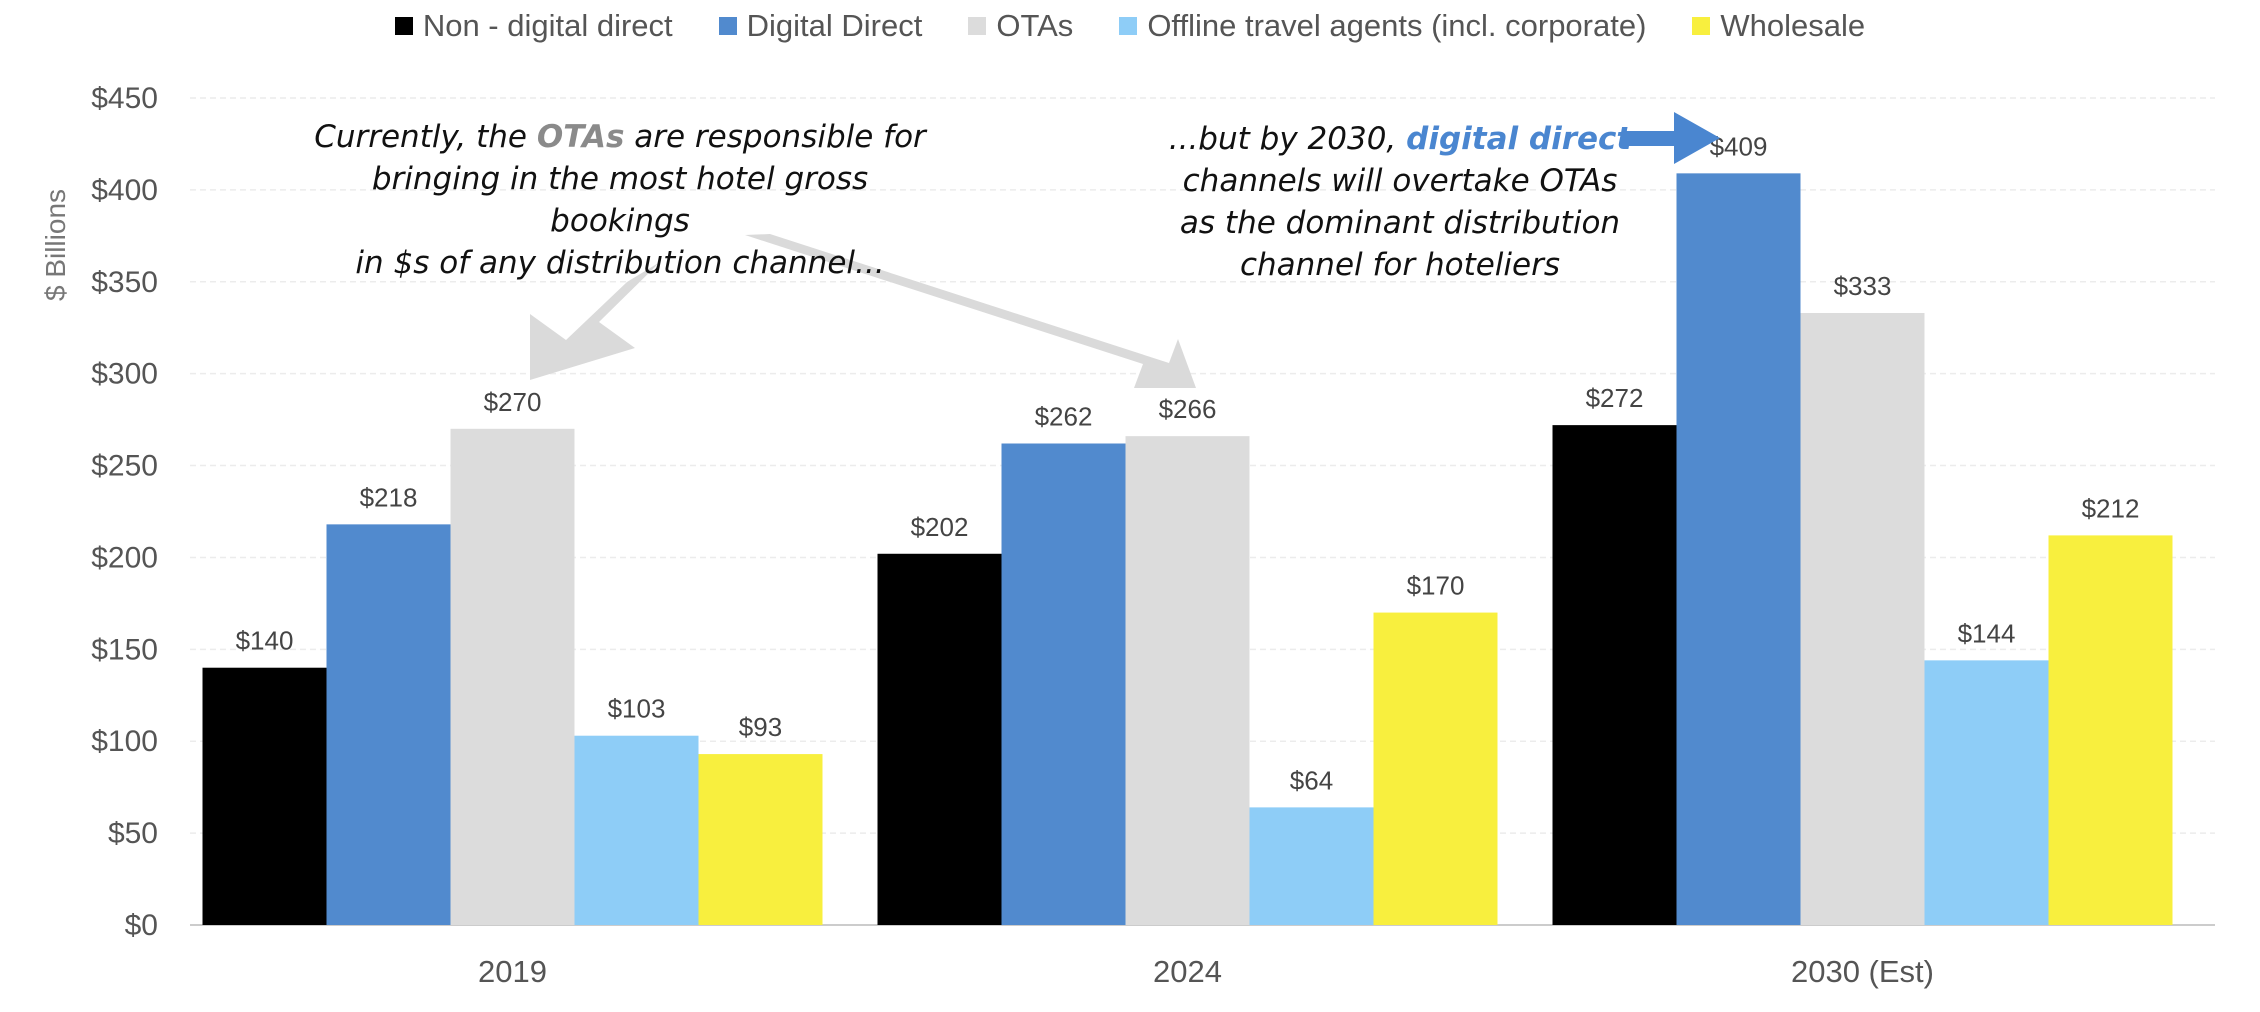 This screenshot has width=2260, height=1012. I want to click on y-axis: $0 $50 $100 $150 $200 $250 $300 $350 $400 $450, so click(124, 512).